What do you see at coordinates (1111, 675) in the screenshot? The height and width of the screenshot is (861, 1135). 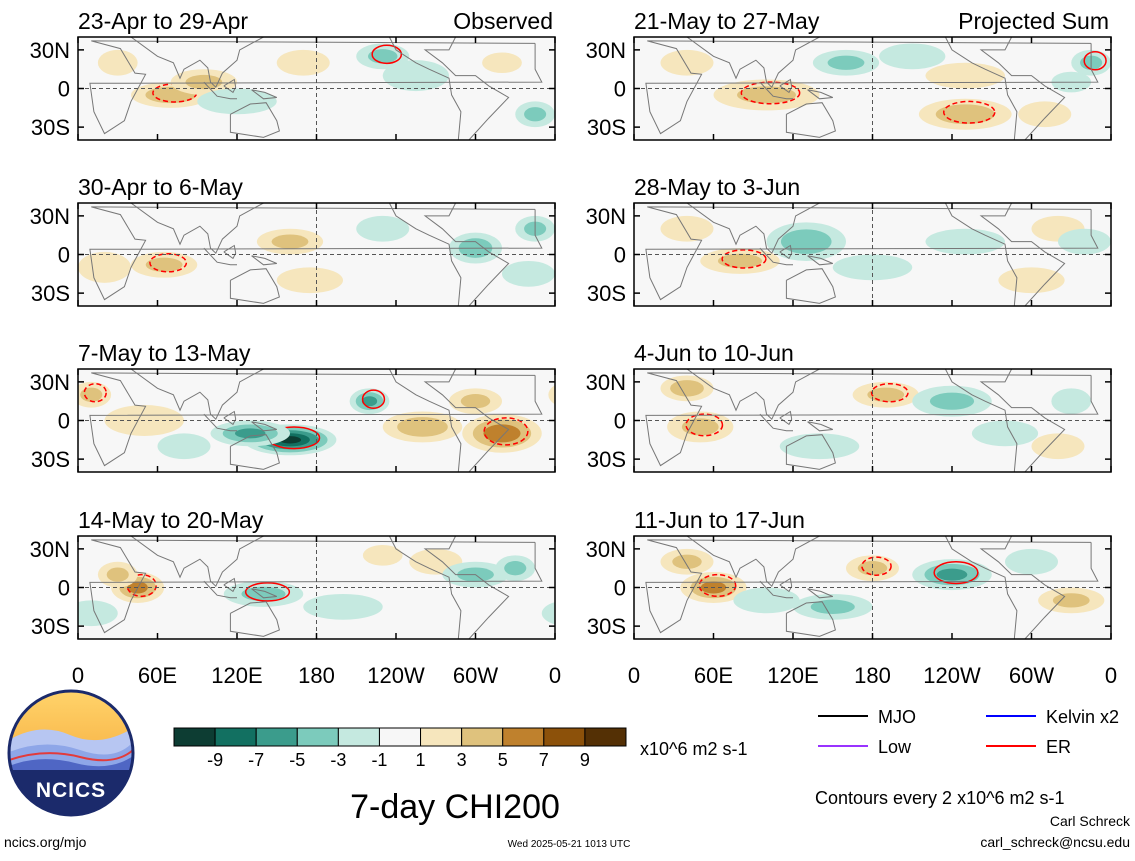 I see `x-tick-label: 0` at bounding box center [1111, 675].